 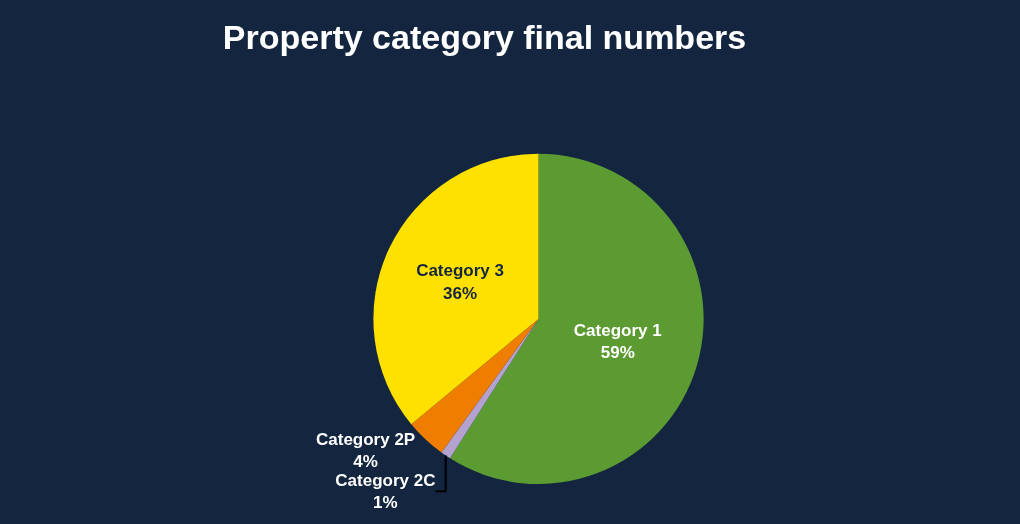 What do you see at coordinates (365, 439) in the screenshot?
I see `slice-label: Category 2P` at bounding box center [365, 439].